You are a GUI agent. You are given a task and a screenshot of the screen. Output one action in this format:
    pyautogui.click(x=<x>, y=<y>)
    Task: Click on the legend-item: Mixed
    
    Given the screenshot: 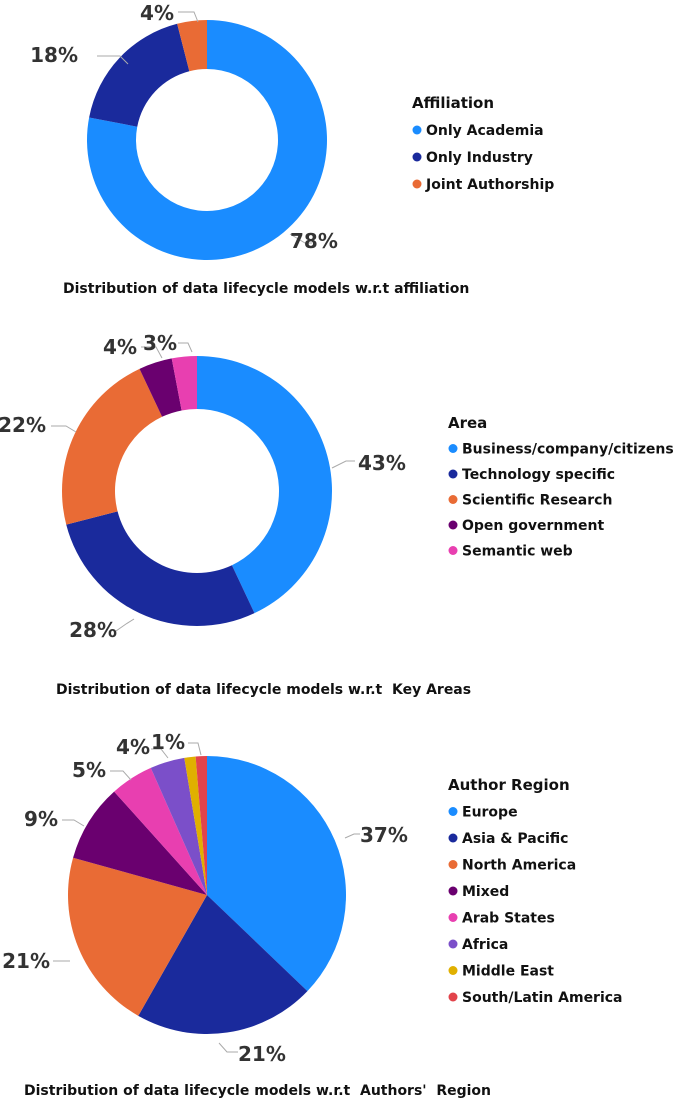 What is the action you would take?
    pyautogui.click(x=485, y=892)
    